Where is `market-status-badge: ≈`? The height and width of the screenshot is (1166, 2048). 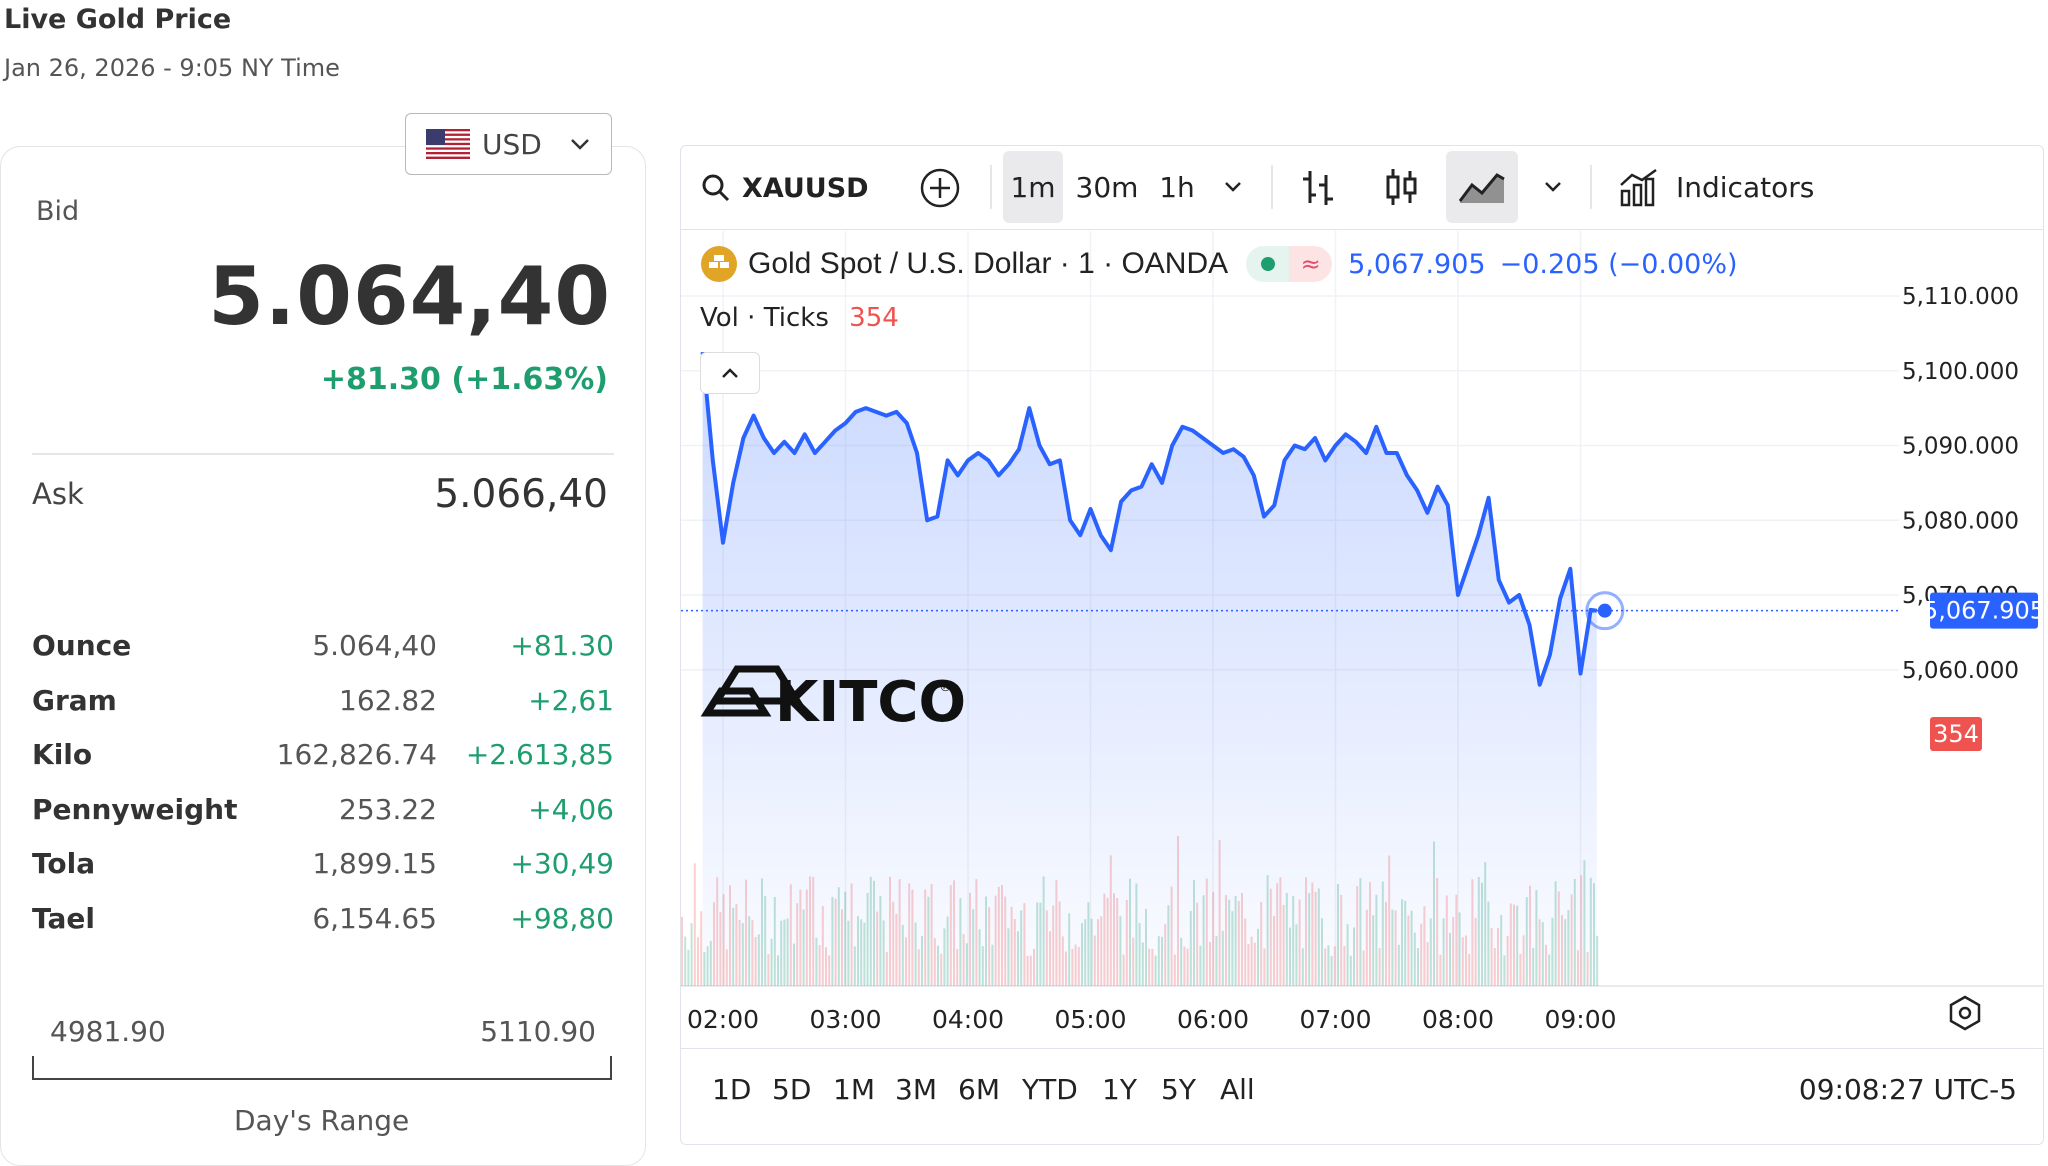 market-status-badge: ≈ is located at coordinates (1289, 264).